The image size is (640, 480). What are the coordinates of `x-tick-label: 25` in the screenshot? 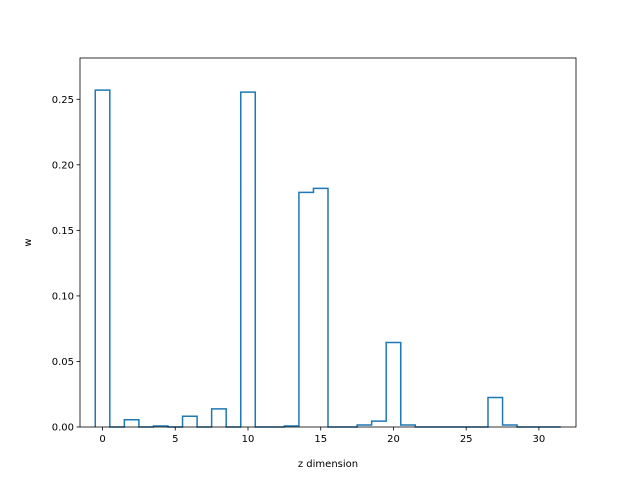 It's located at (466, 439).